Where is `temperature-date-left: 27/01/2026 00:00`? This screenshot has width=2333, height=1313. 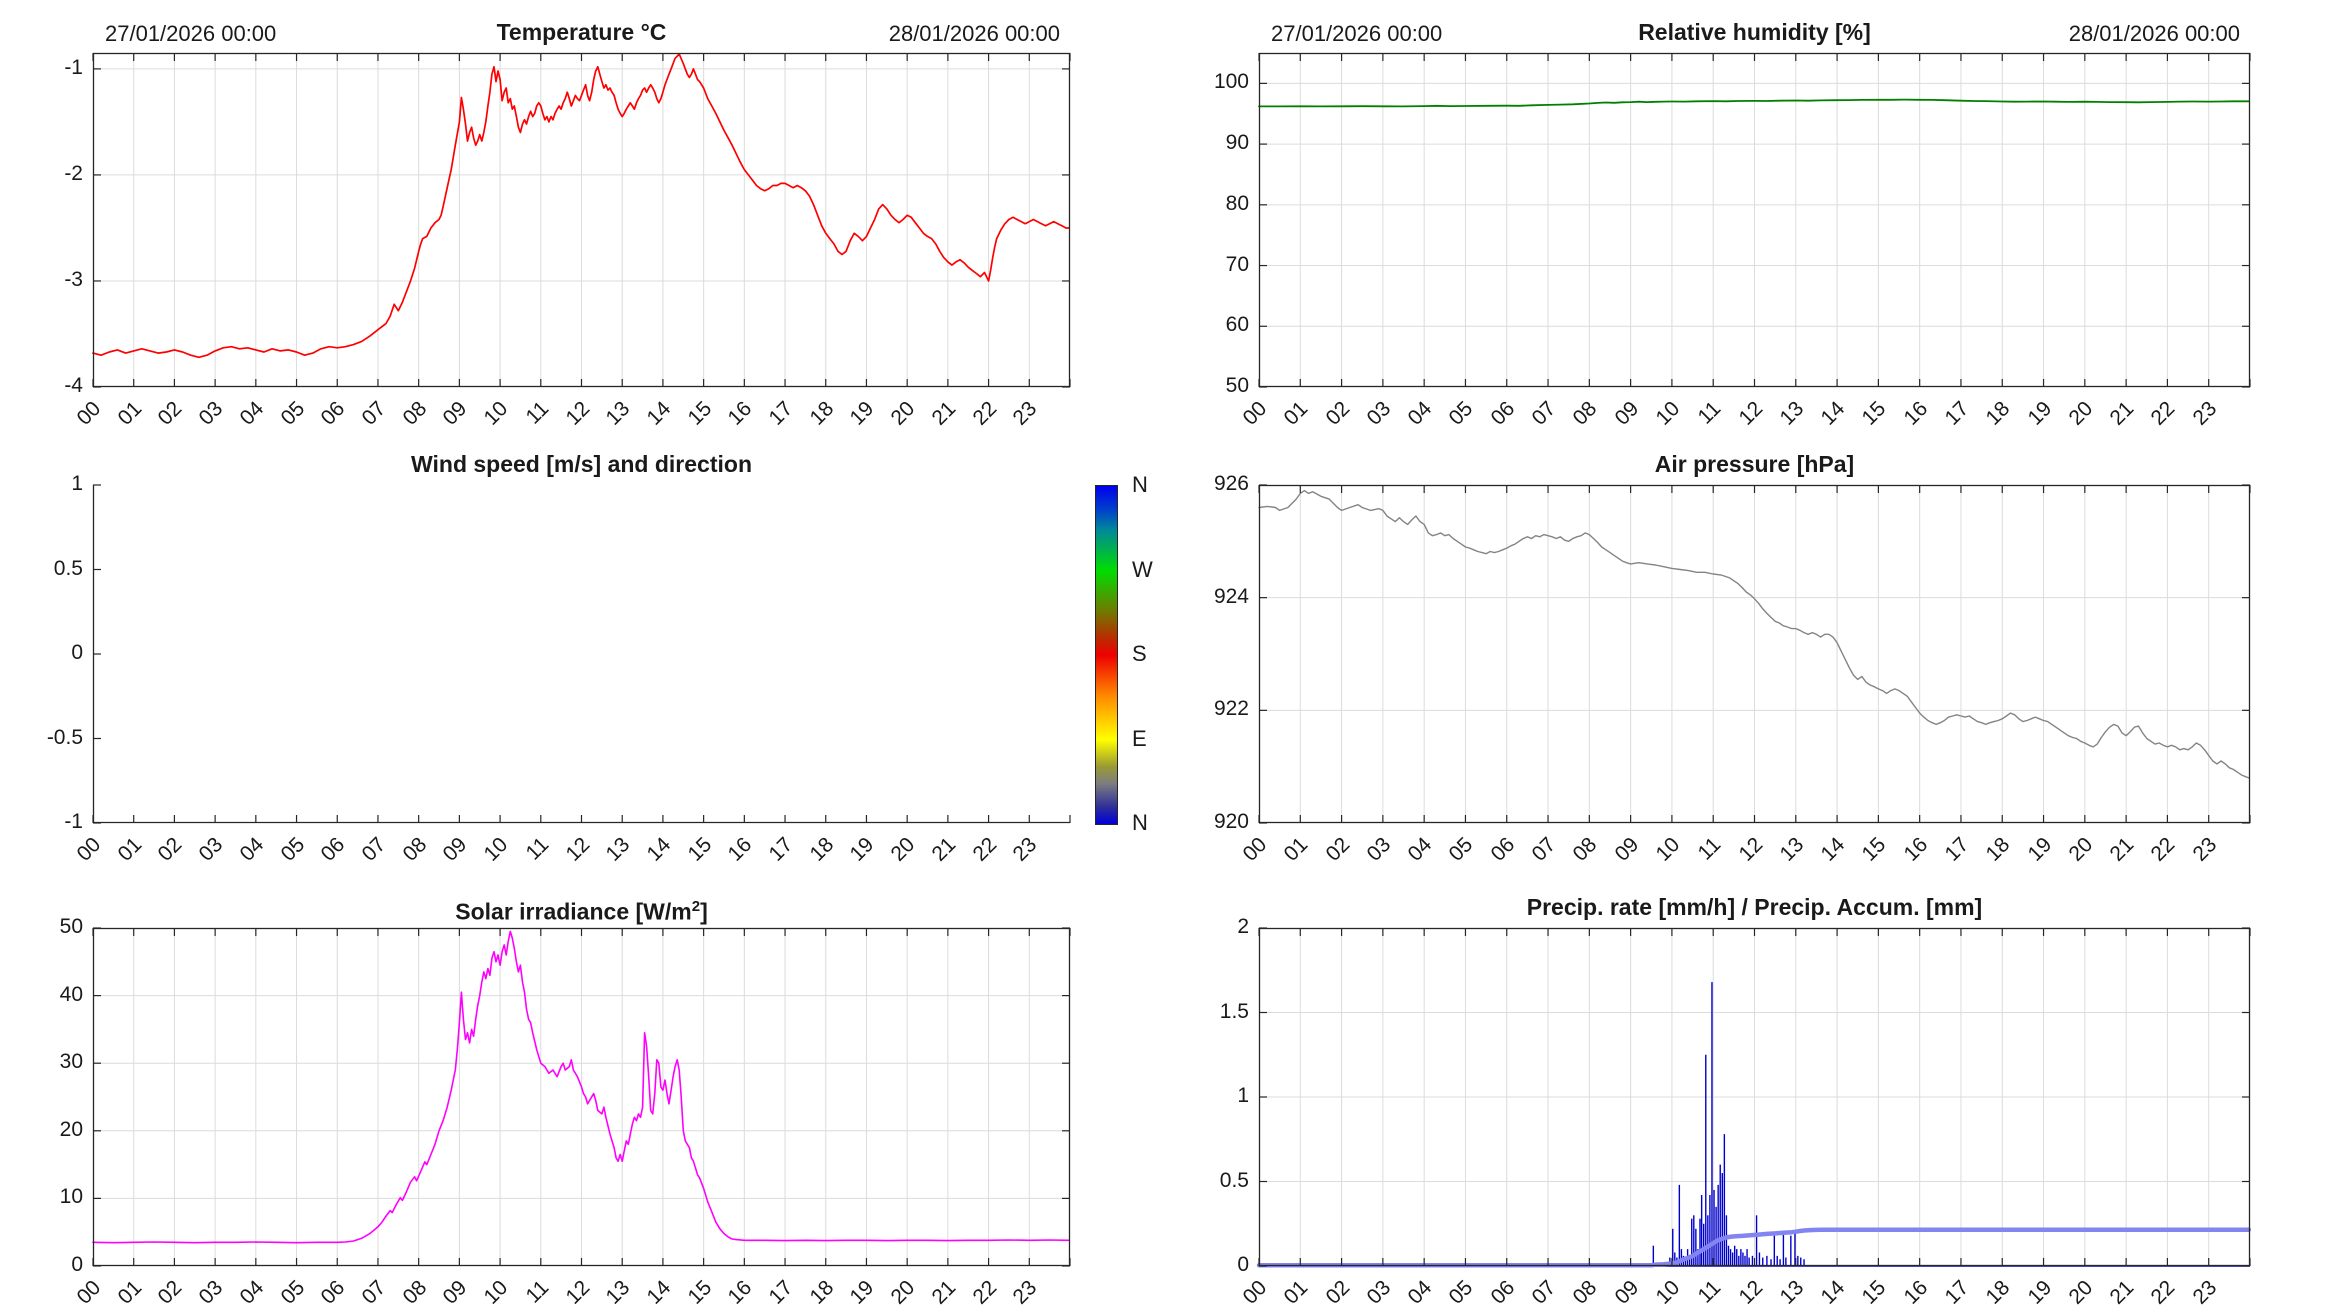
temperature-date-left: 27/01/2026 00:00 is located at coordinates (191, 33).